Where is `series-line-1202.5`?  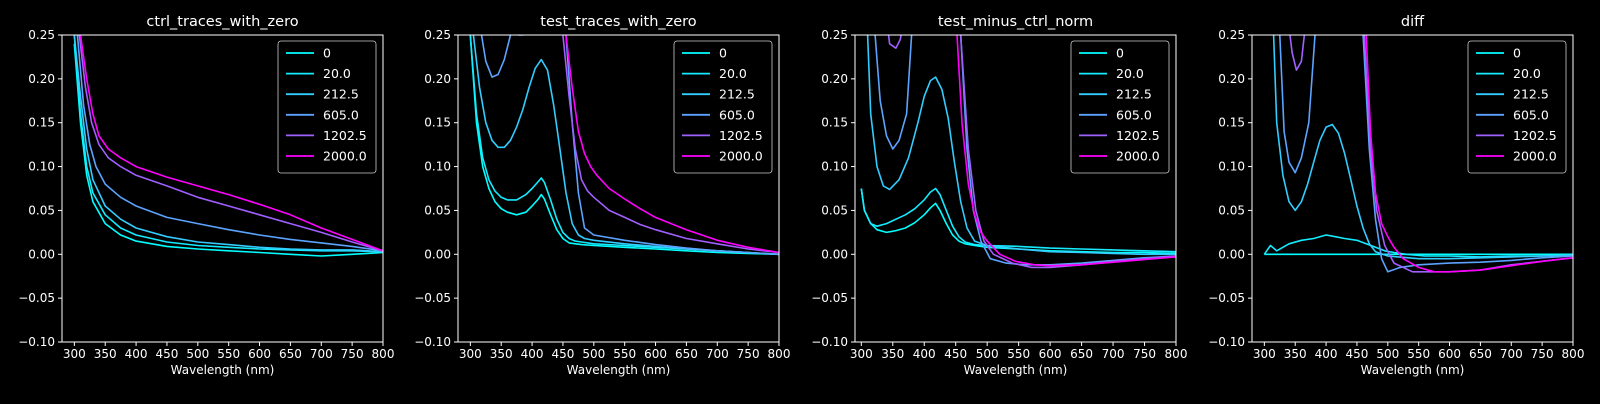
series-line-1202.5 is located at coordinates (230, 143).